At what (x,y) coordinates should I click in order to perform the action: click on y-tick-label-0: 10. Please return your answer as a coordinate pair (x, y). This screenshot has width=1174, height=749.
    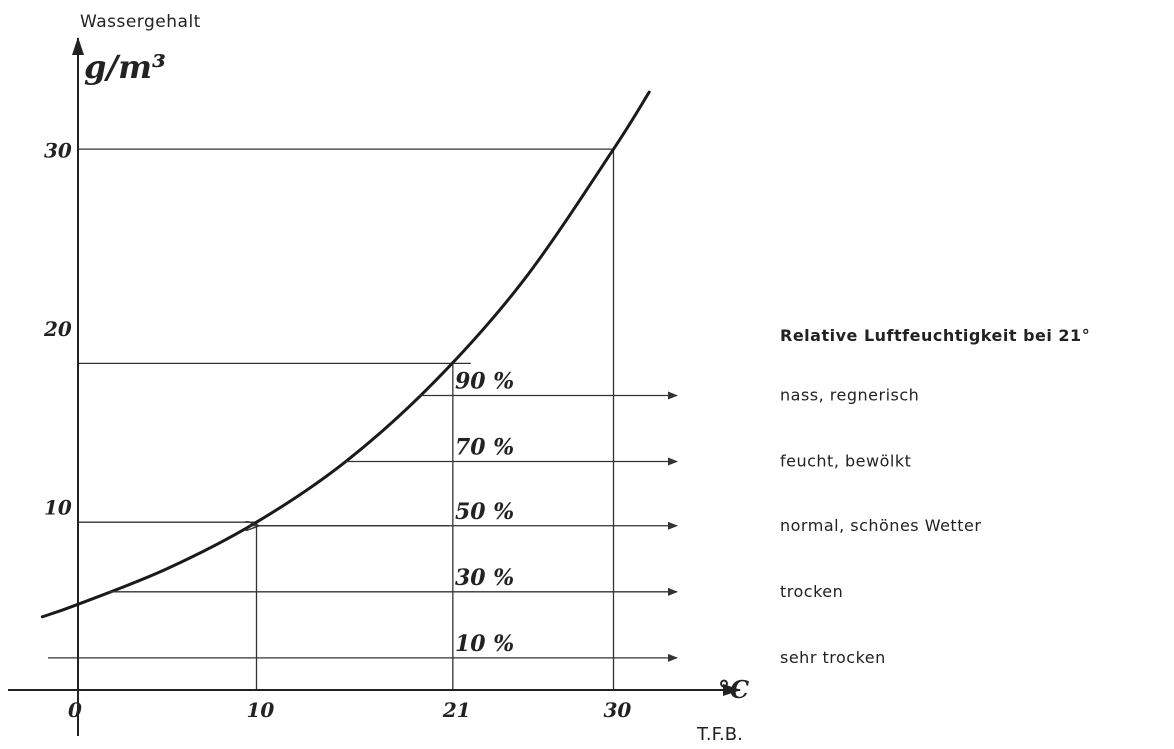
    Looking at the image, I should click on (58, 508).